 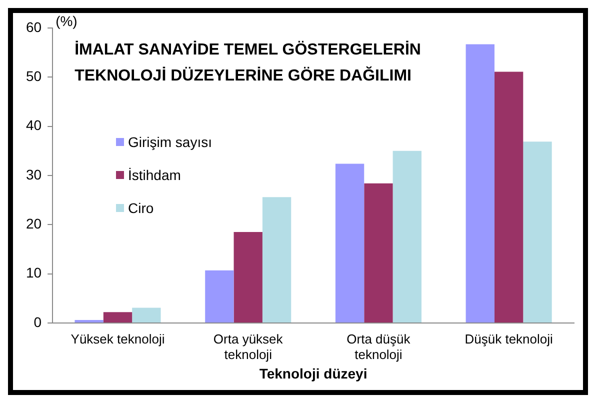 I want to click on legend-label: Girişim sayısı, so click(x=170, y=142).